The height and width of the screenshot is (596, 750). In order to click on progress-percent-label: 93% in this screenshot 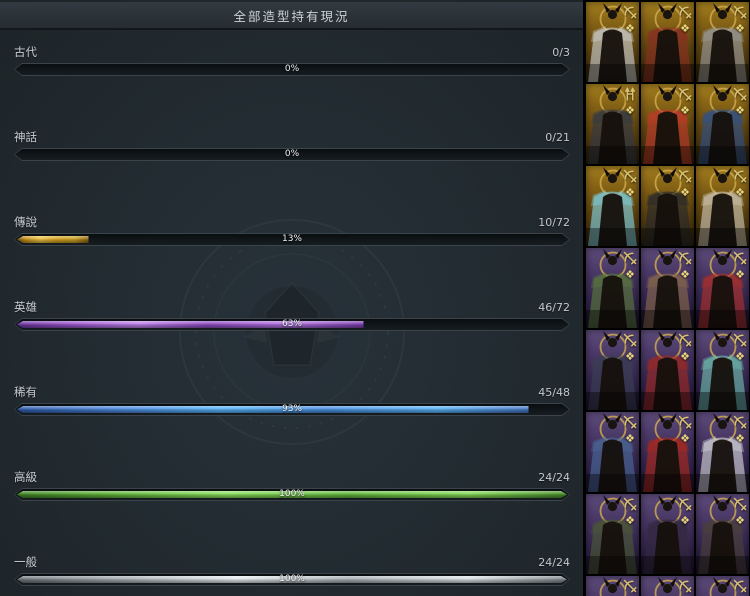, I will do `click(291, 409)`.